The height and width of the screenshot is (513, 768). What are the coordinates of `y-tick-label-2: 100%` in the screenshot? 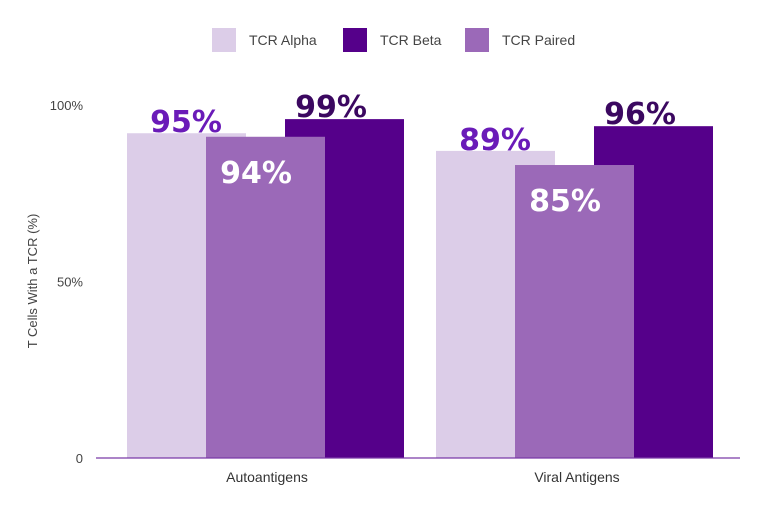 It's located at (67, 105).